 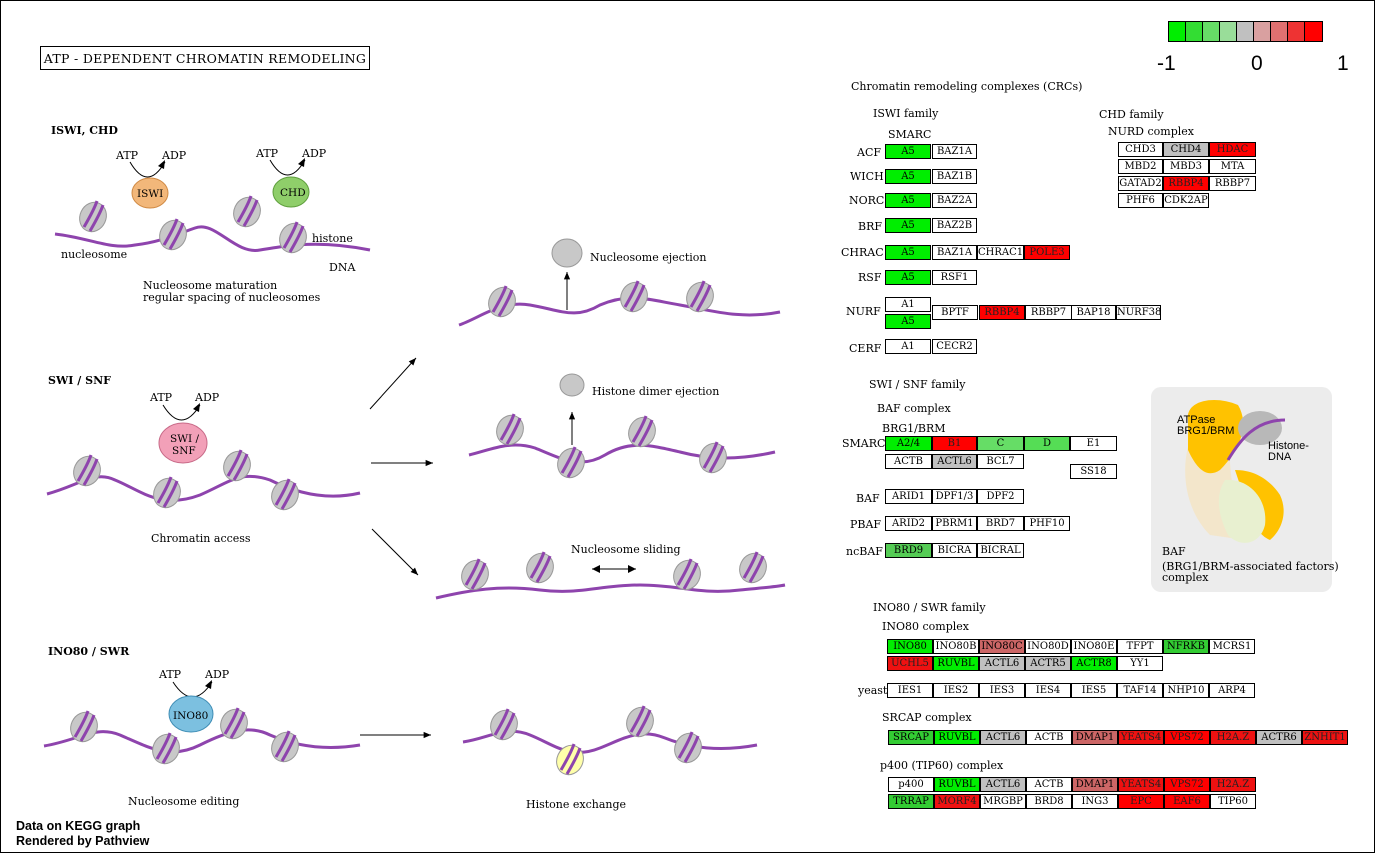 What do you see at coordinates (1000, 252) in the screenshot?
I see `gene-box: CHRAC1` at bounding box center [1000, 252].